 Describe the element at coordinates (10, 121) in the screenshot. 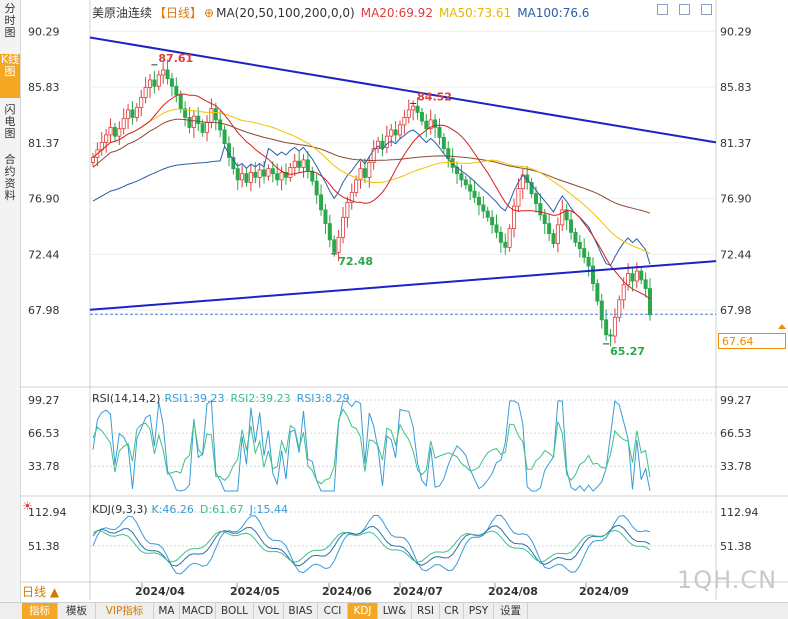

I see `side-tab-flash: 闪电图` at that location.